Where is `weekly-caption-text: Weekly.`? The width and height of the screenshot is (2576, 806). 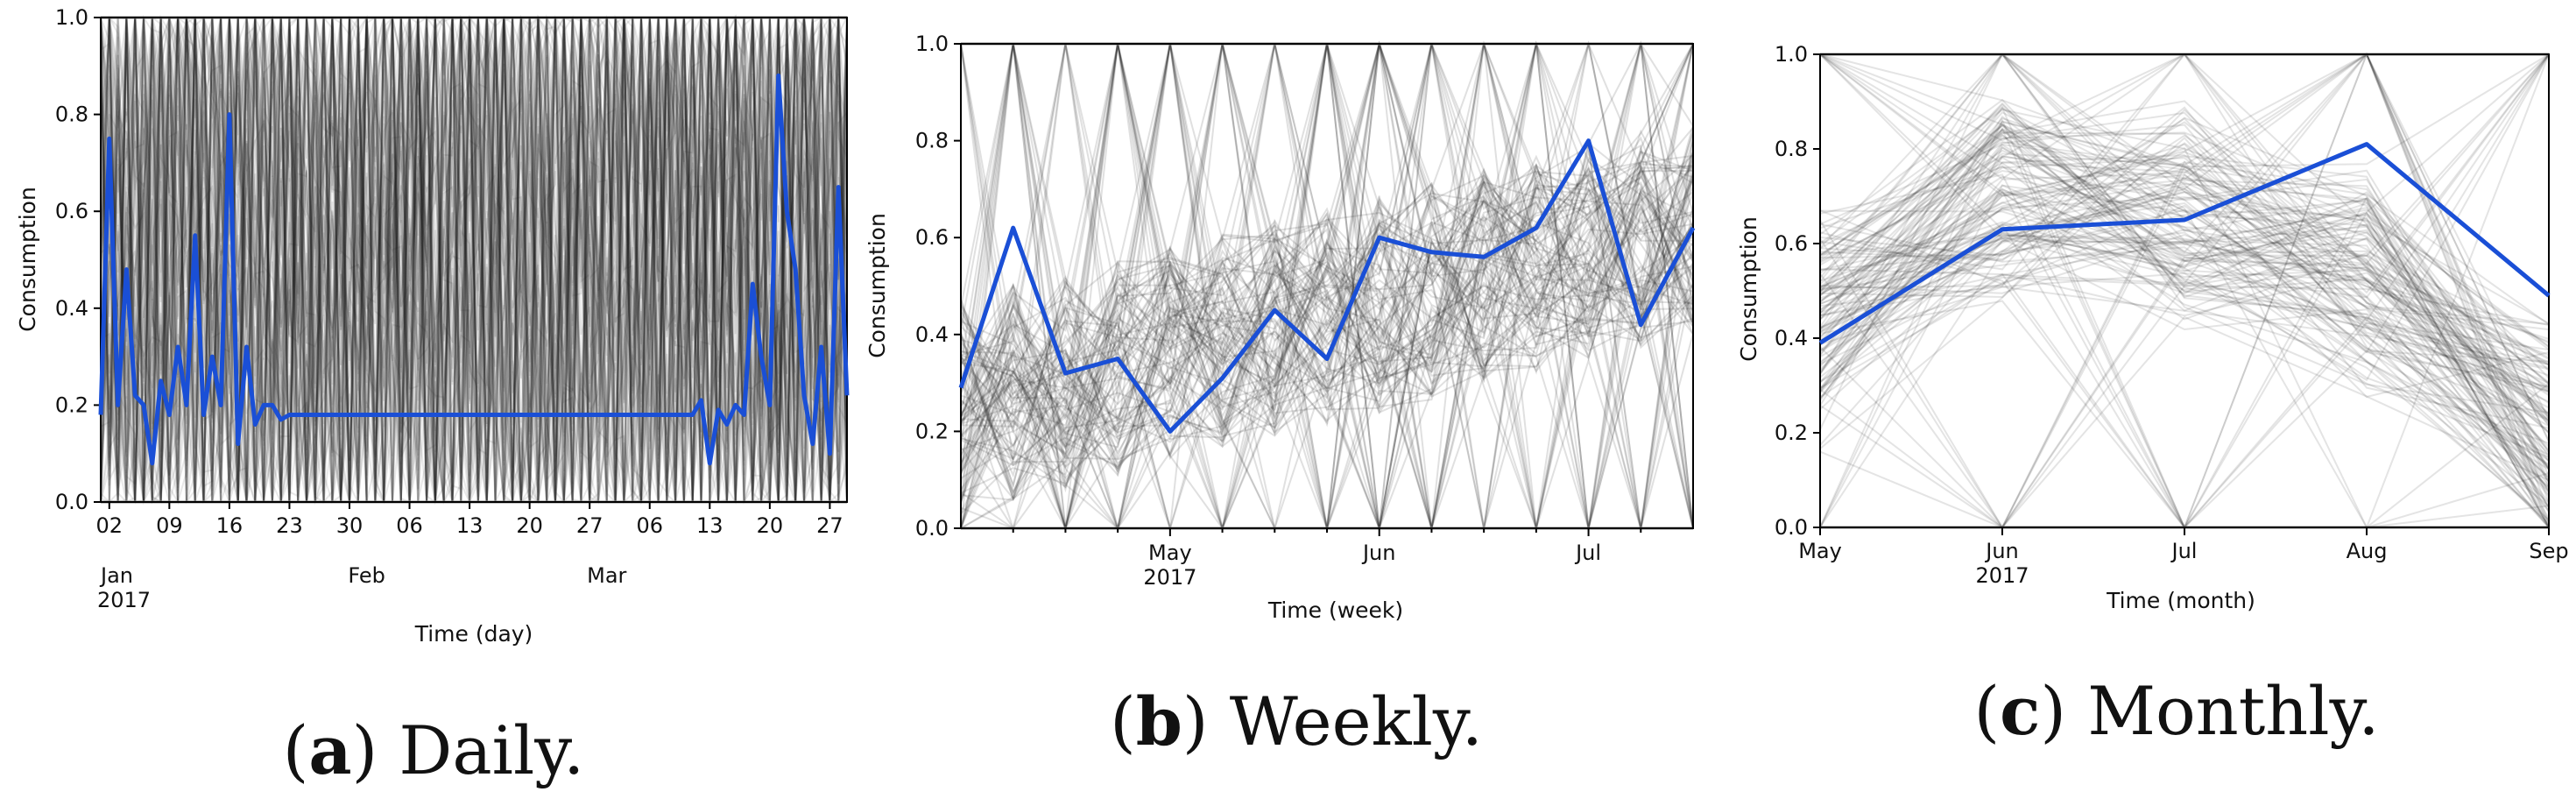 weekly-caption-text: Weekly. is located at coordinates (1356, 721).